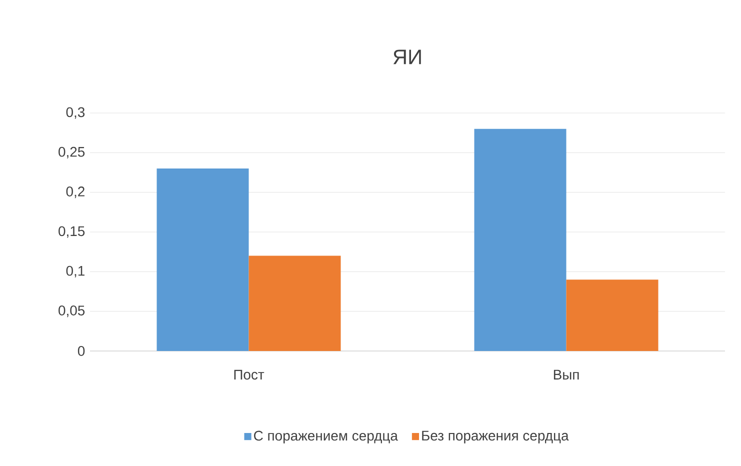  What do you see at coordinates (495, 437) in the screenshot?
I see `legend-label: Без поражения сердца` at bounding box center [495, 437].